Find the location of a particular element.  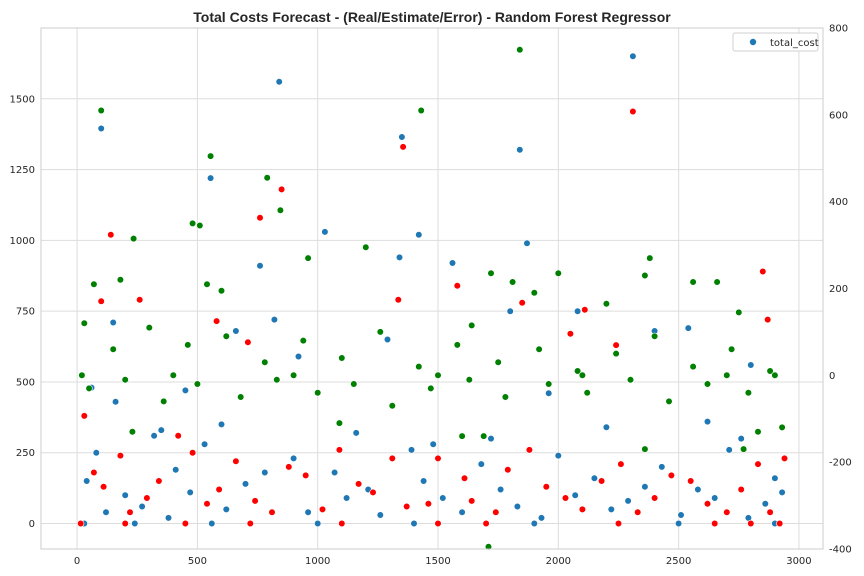

y-axis-right-ticks: -400 -200 0 200 400 600 800 is located at coordinates (840, 290).